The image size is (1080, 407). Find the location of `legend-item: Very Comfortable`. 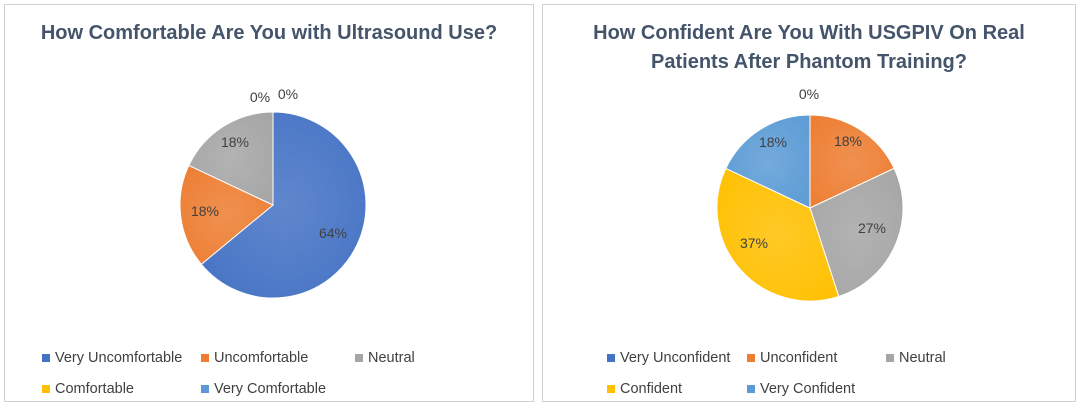

legend-item: Very Comfortable is located at coordinates (263, 389).